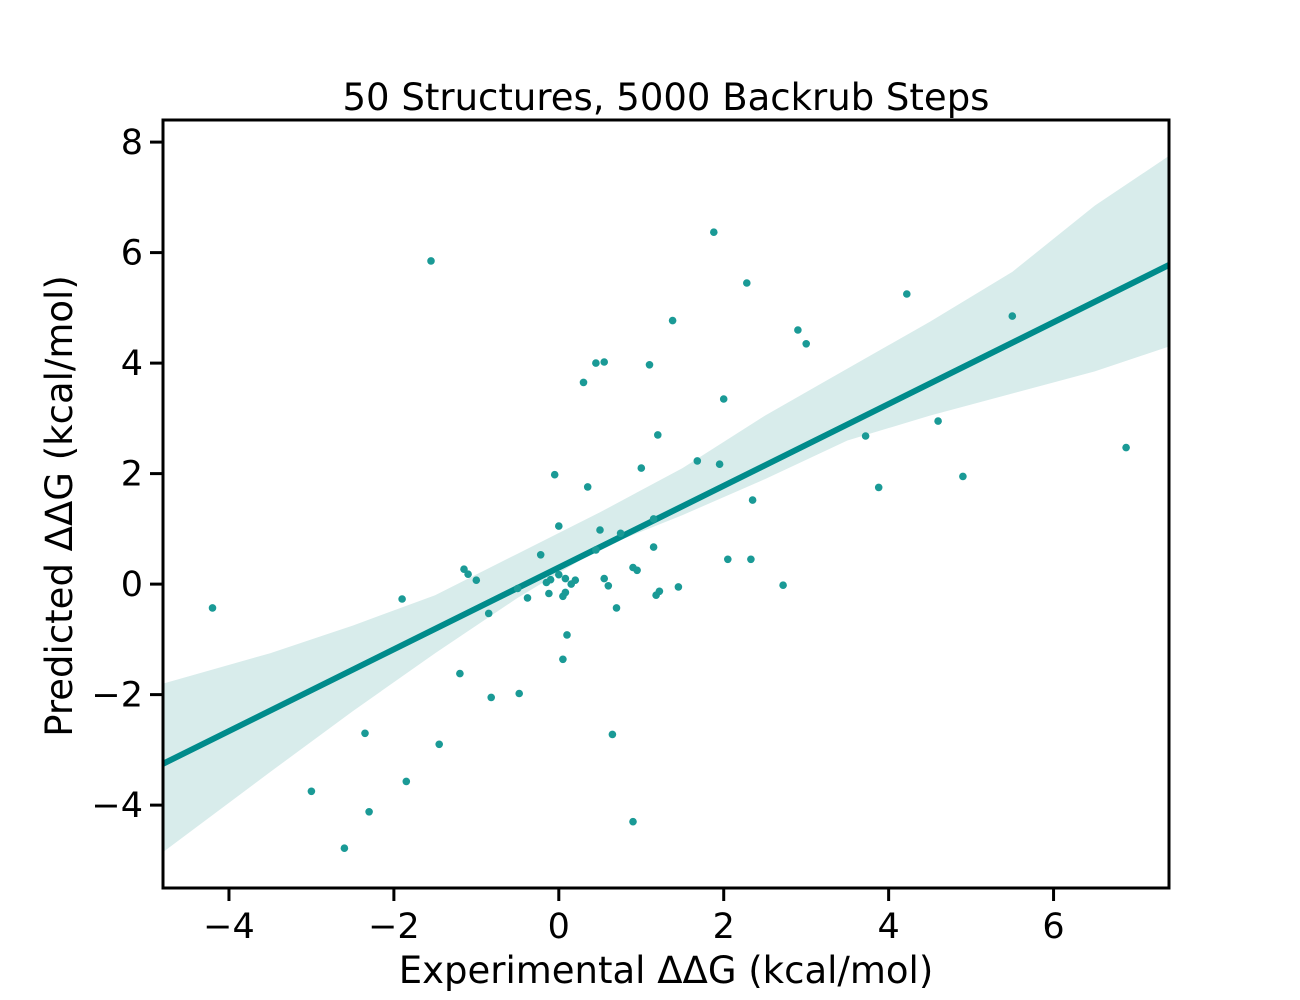 The width and height of the screenshot is (1300, 1000). Describe the element at coordinates (132, 143) in the screenshot. I see `y-tick-label: 8` at that location.